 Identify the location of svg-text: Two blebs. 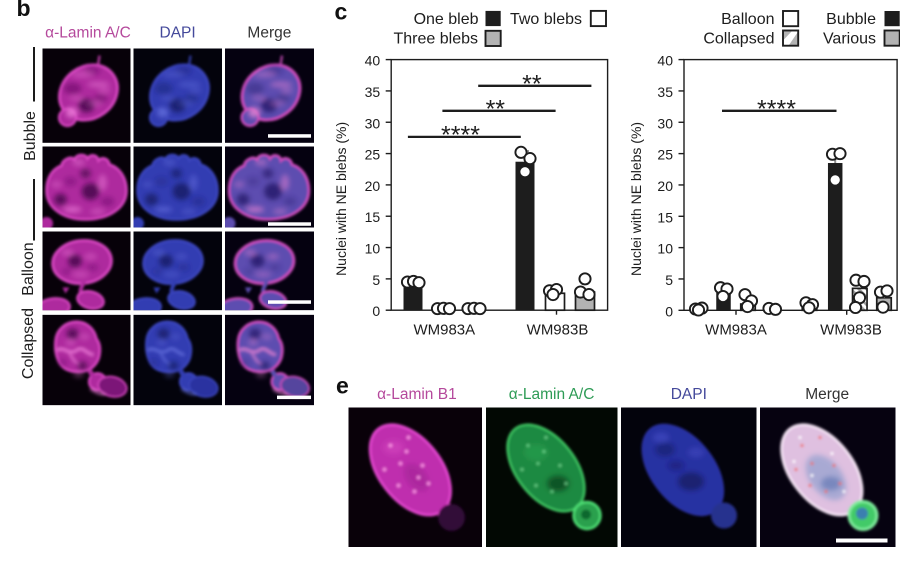
(546, 19).